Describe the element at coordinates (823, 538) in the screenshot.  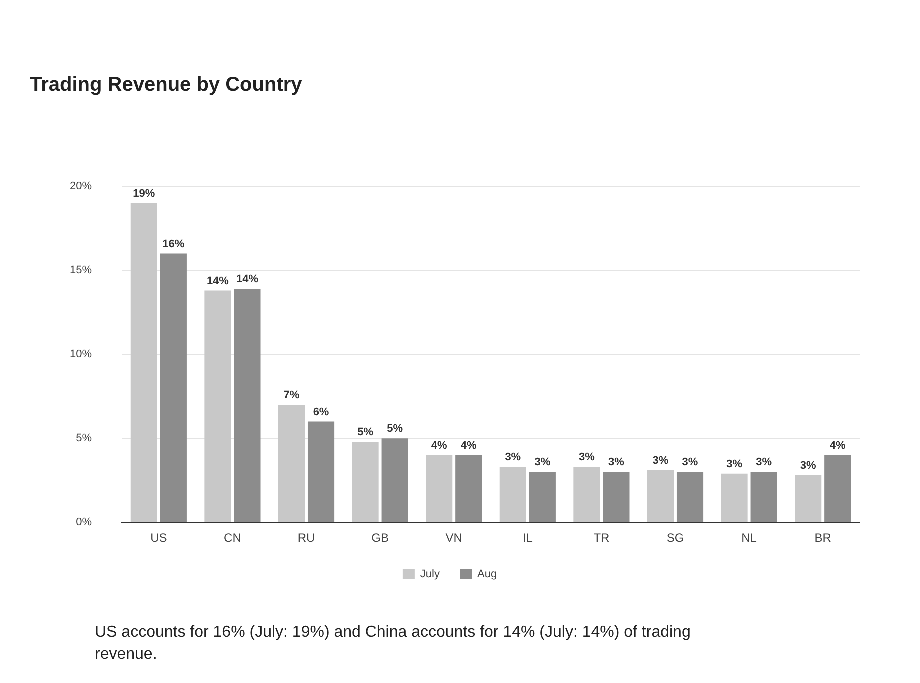
I see `x-tick-label: BR` at that location.